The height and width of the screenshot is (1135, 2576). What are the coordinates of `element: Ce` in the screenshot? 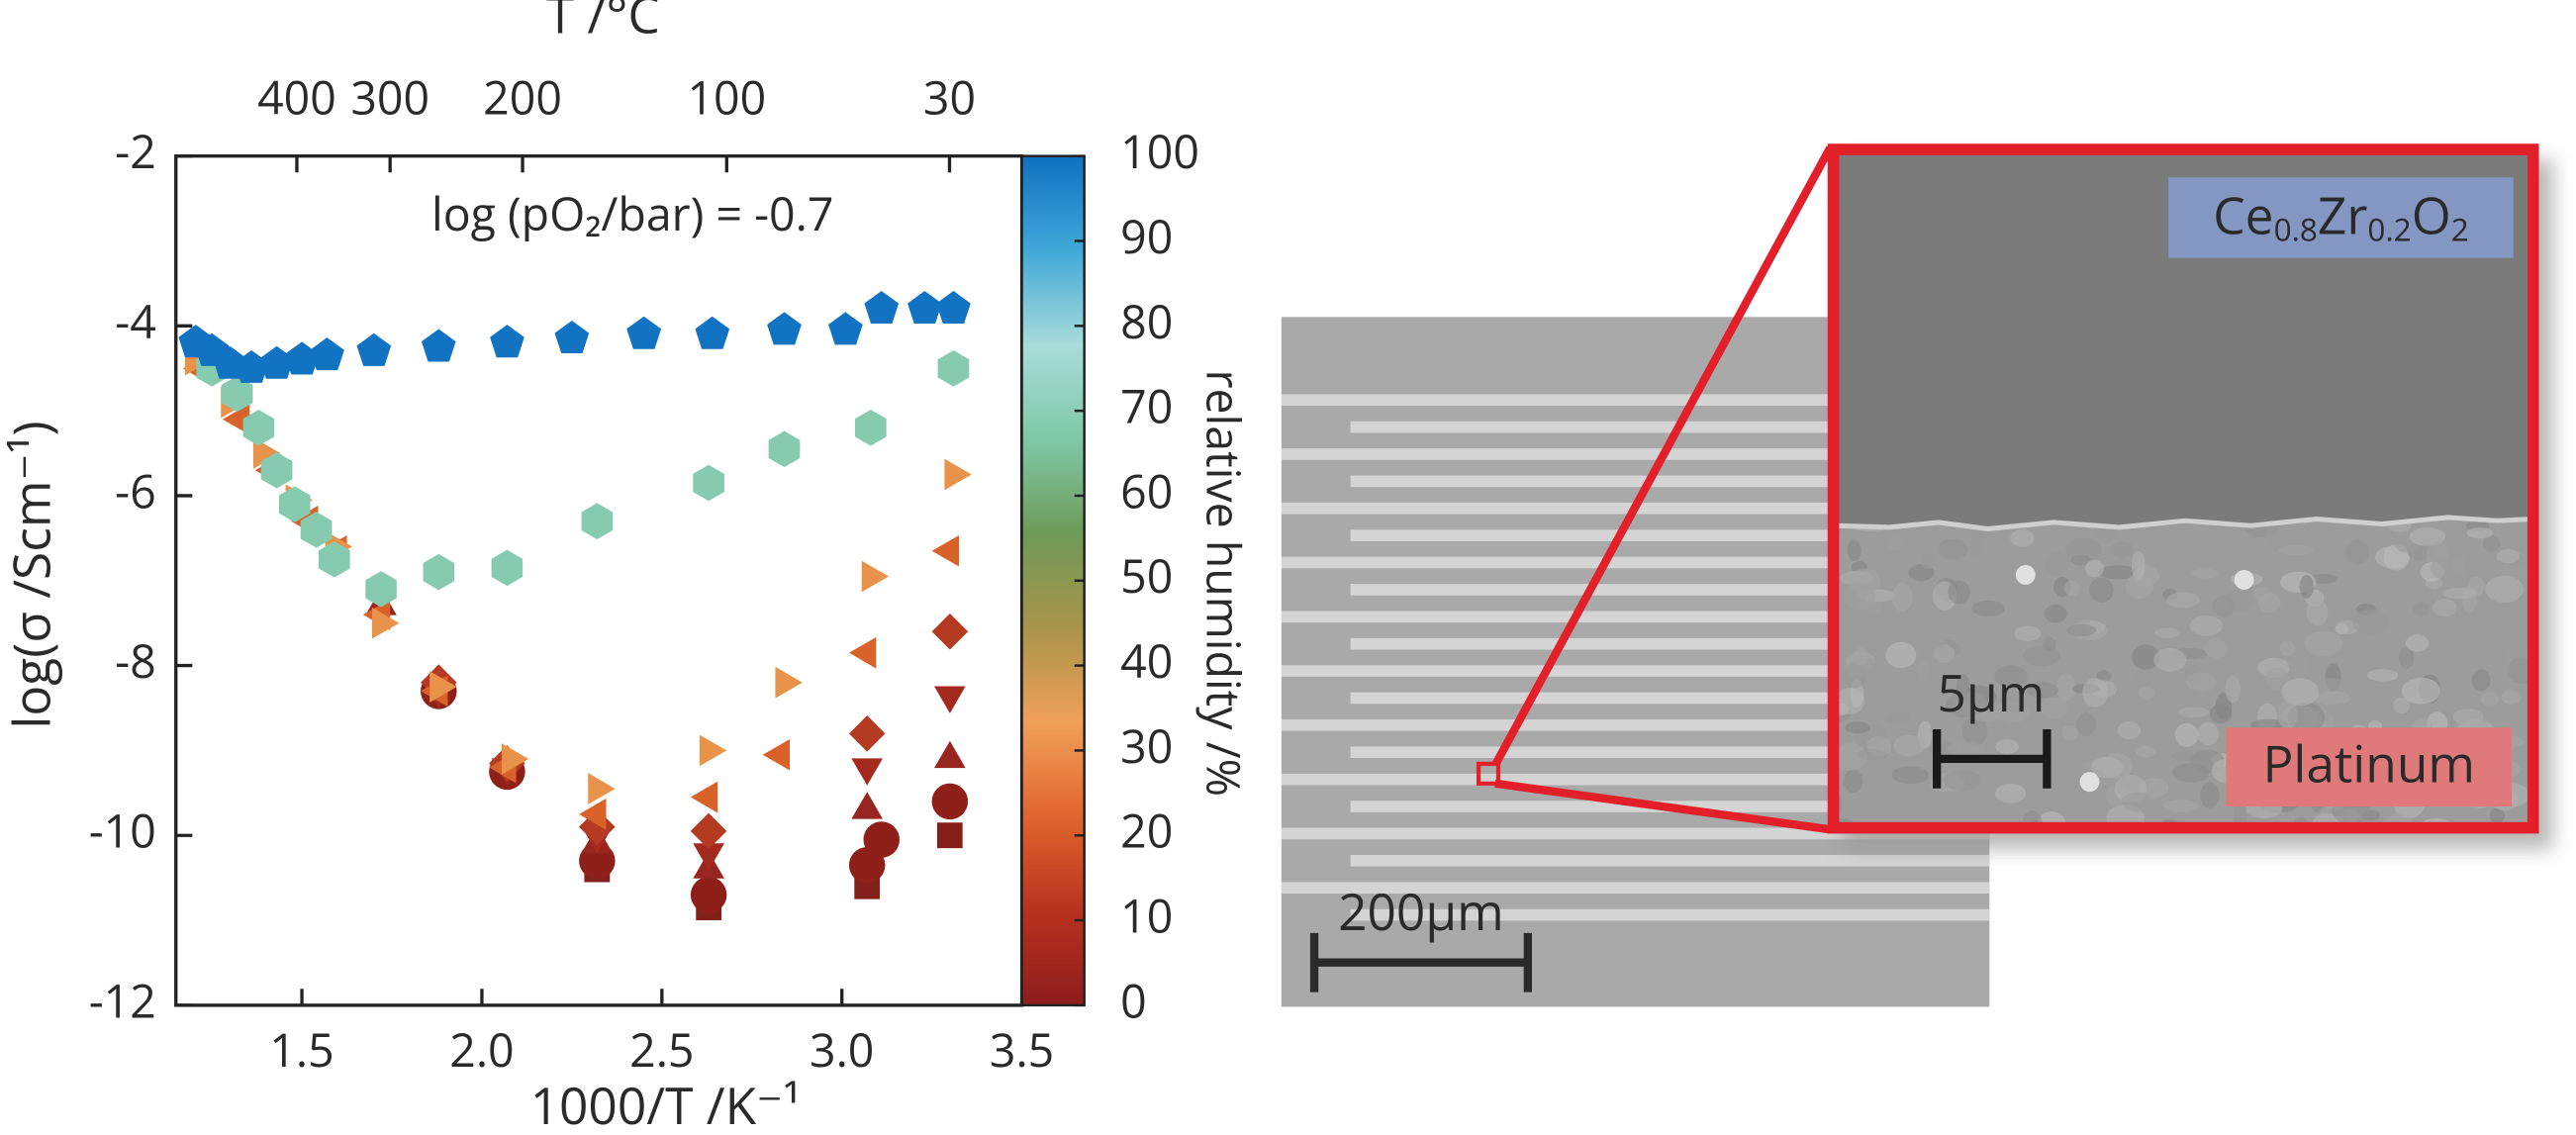 It's located at (2243, 214).